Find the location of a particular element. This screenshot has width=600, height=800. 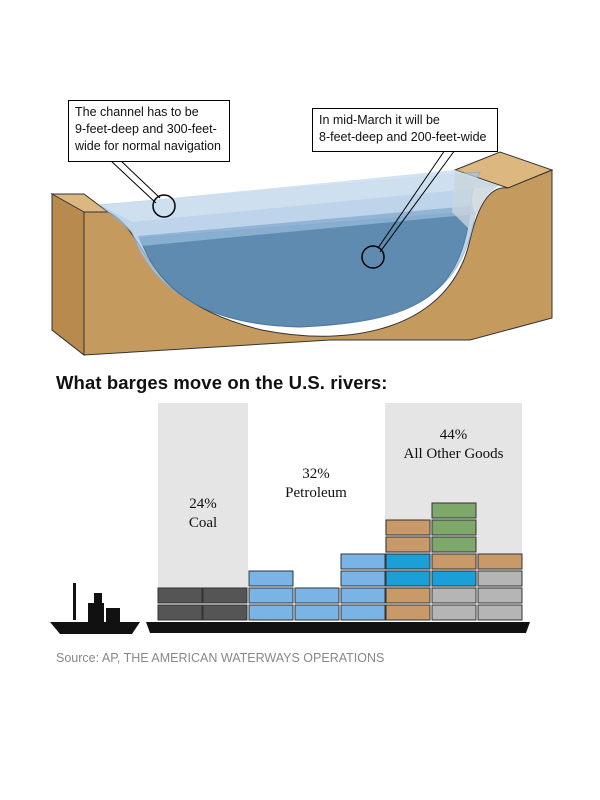

callout-line: 9-feet-deep and 300-feet- is located at coordinates (146, 129).